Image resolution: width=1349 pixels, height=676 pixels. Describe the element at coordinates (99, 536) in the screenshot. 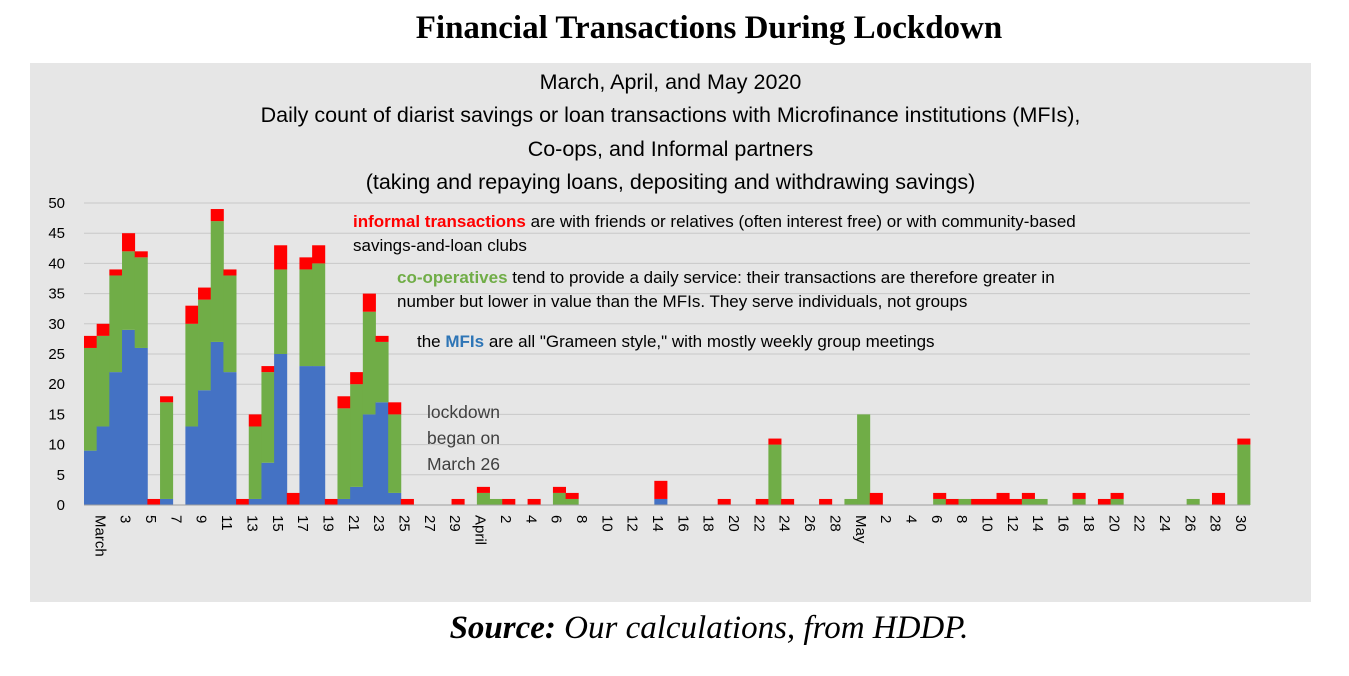

I see `x-tick-label: March` at that location.